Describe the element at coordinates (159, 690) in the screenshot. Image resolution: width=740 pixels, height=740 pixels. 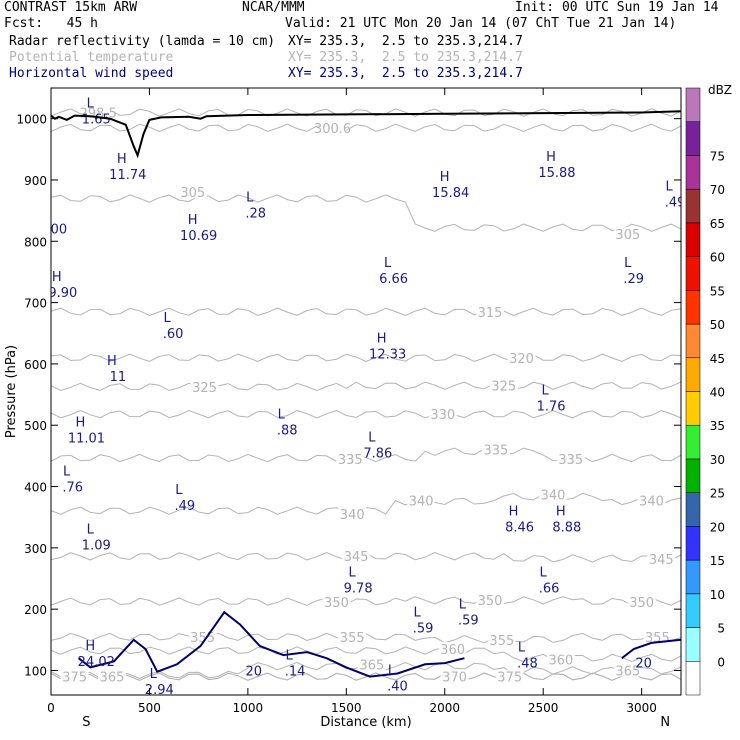
I see `wind-label-0: 2.94` at that location.